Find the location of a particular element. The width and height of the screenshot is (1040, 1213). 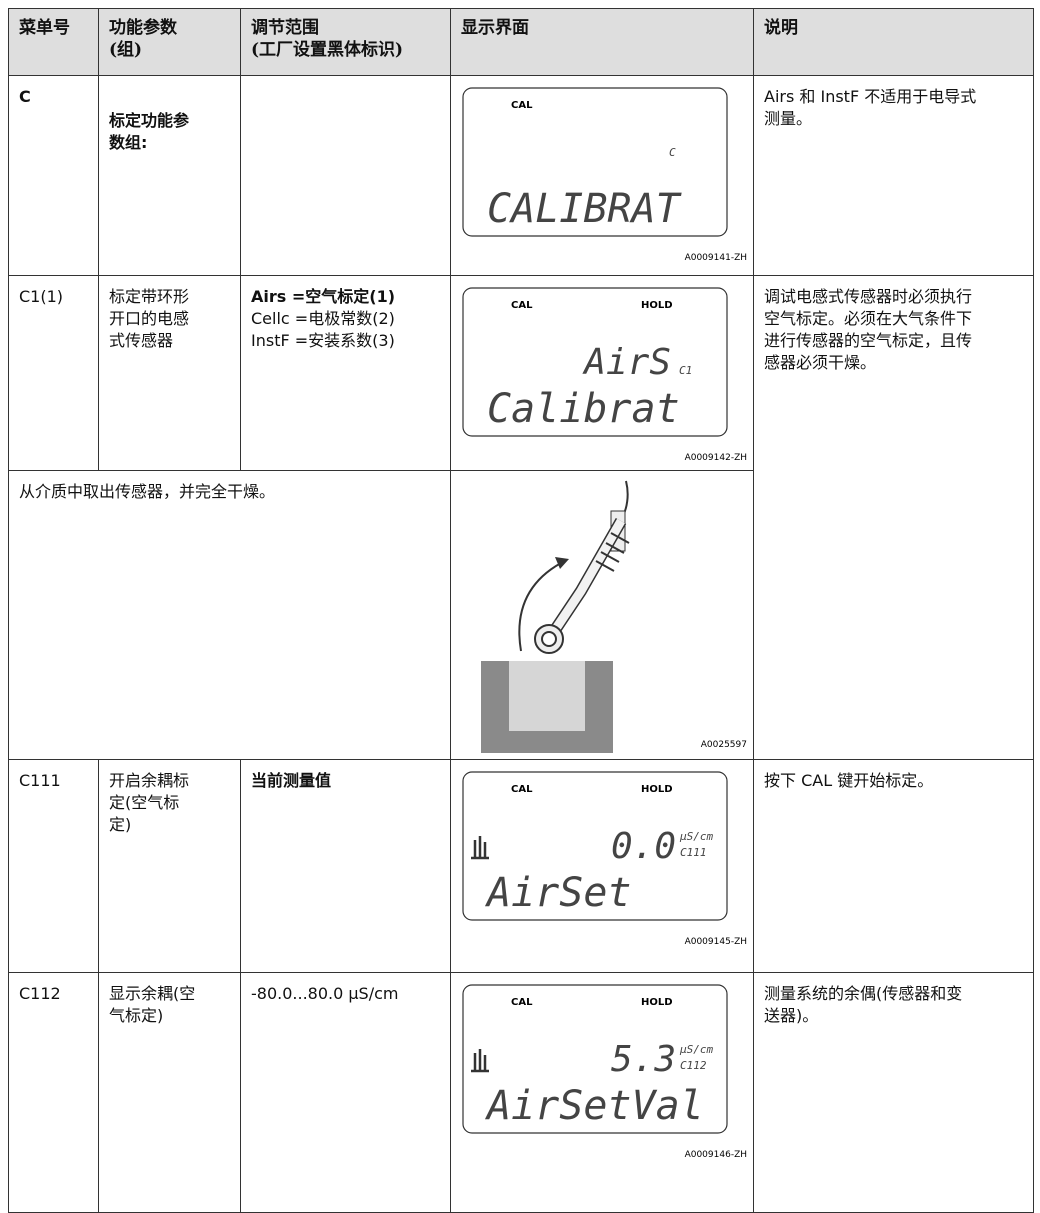

header-cell: 说明 is located at coordinates (893, 42).